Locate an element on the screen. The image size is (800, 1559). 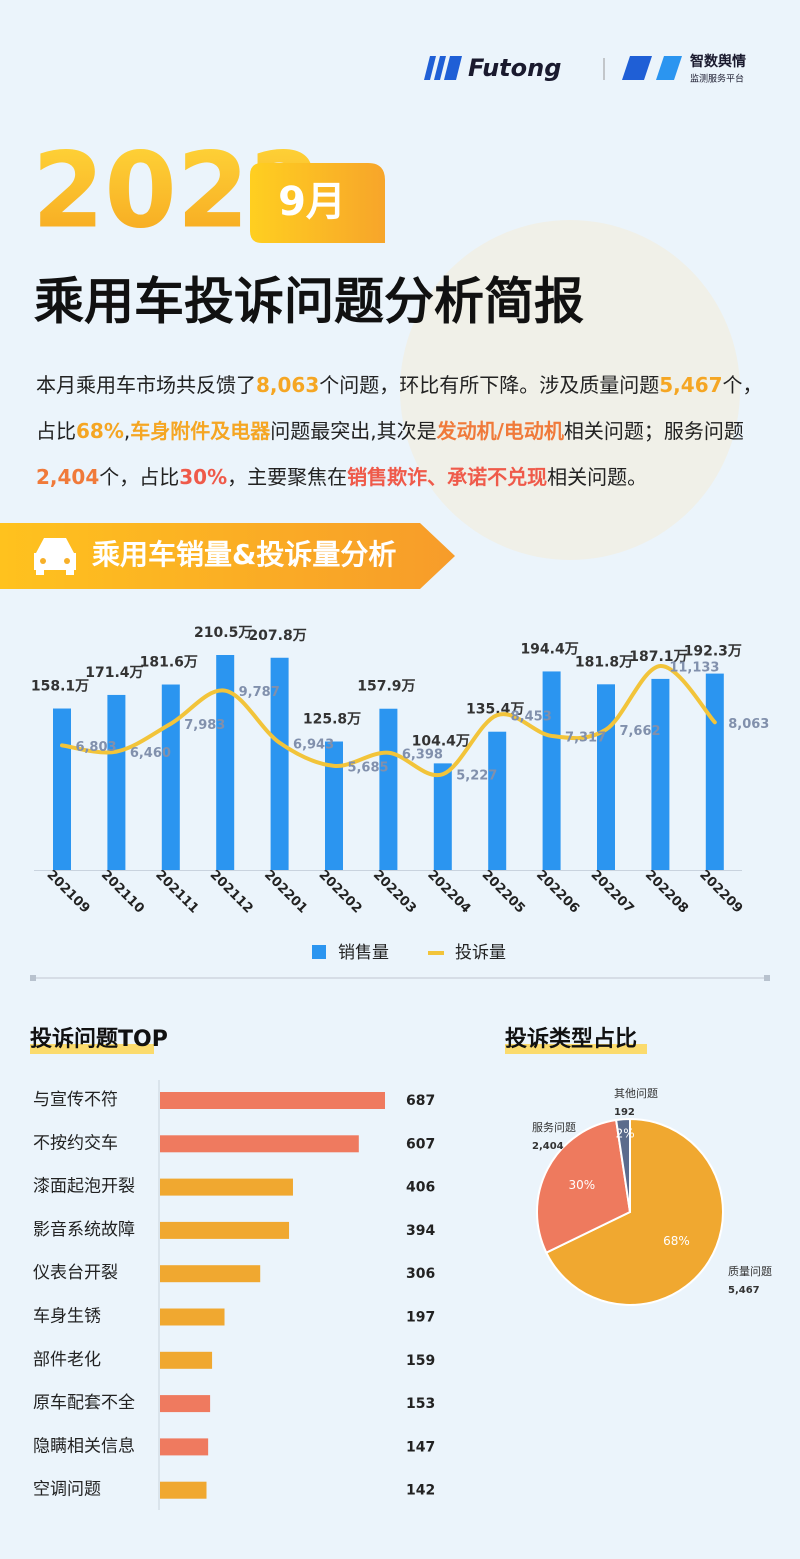
value-label: 153 is located at coordinates (420, 1404).